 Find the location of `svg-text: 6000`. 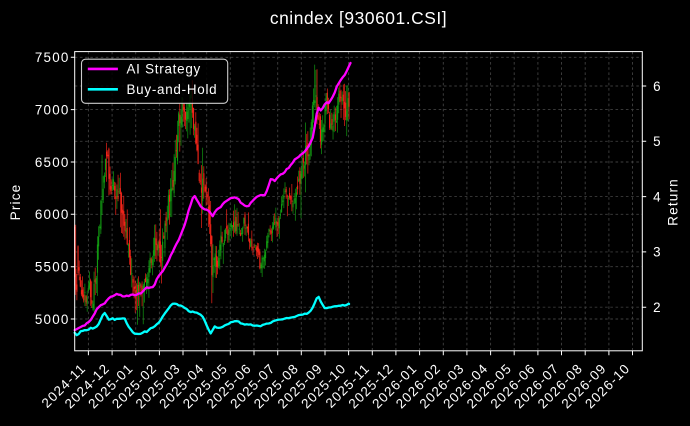

svg-text: 6000 is located at coordinates (52, 214).